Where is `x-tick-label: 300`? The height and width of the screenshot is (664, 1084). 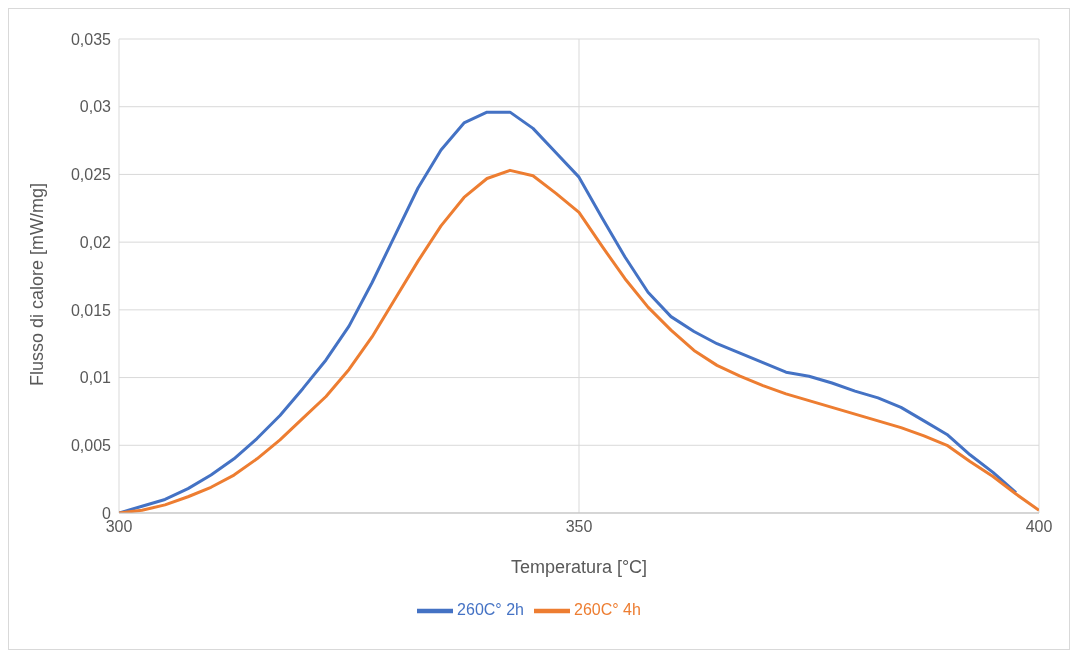
x-tick-label: 300 is located at coordinates (119, 527).